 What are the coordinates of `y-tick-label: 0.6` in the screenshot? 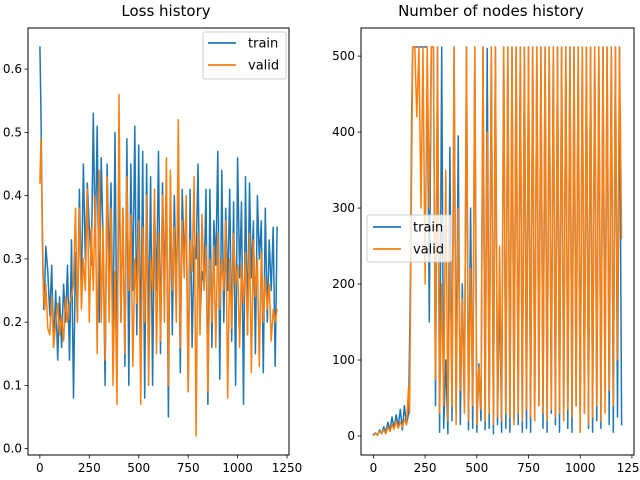 It's located at (12, 69).